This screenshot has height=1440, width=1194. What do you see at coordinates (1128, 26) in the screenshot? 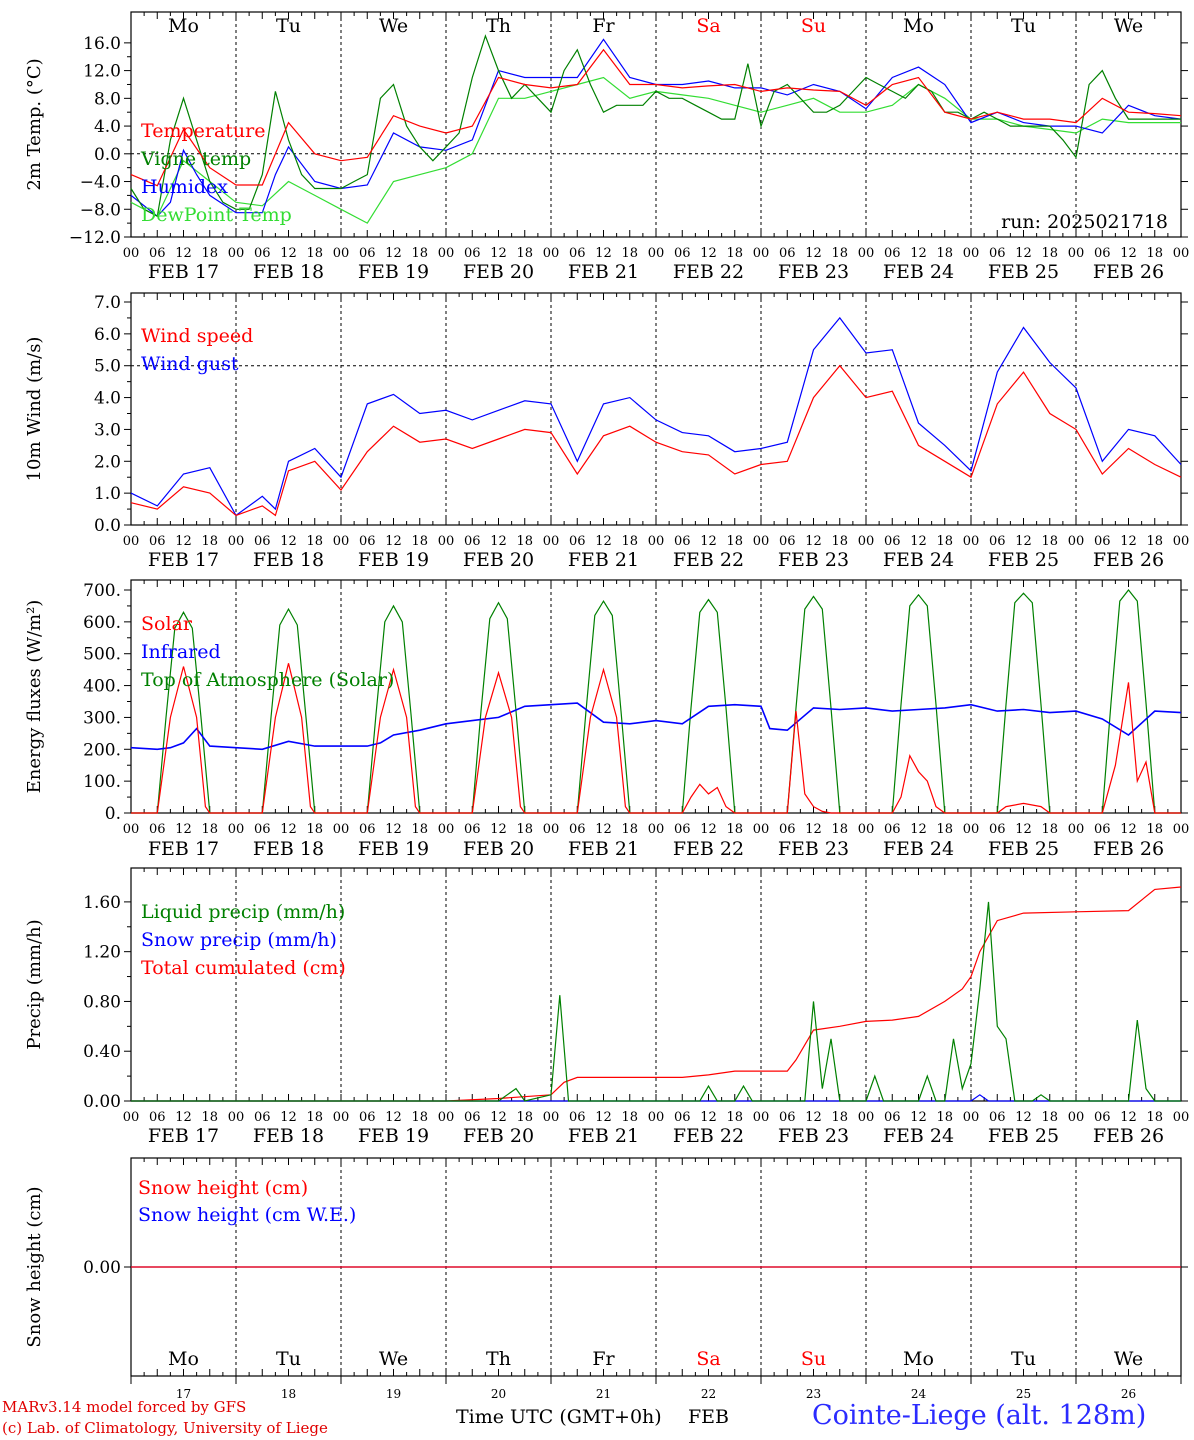
I see `day-name-top: We` at bounding box center [1128, 26].